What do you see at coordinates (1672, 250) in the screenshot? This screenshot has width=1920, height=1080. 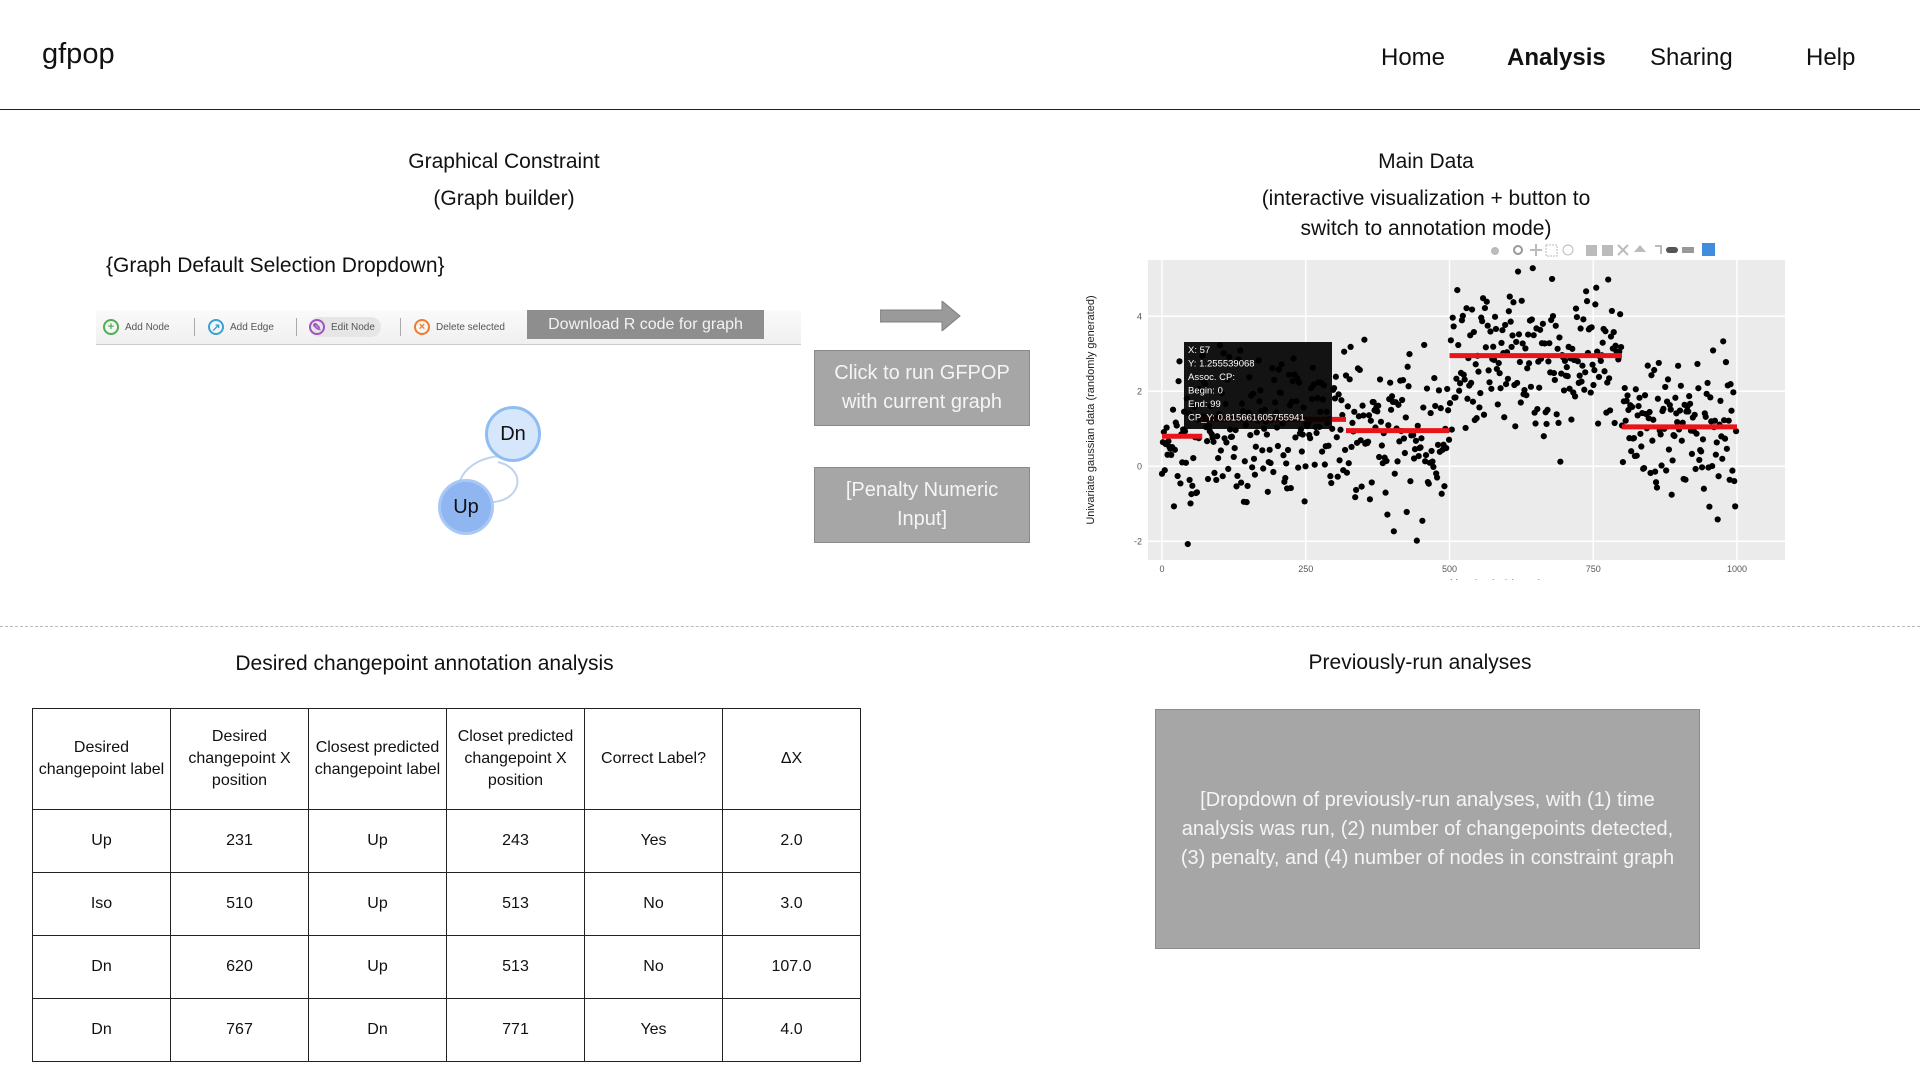 I see `hover-closest-icon` at bounding box center [1672, 250].